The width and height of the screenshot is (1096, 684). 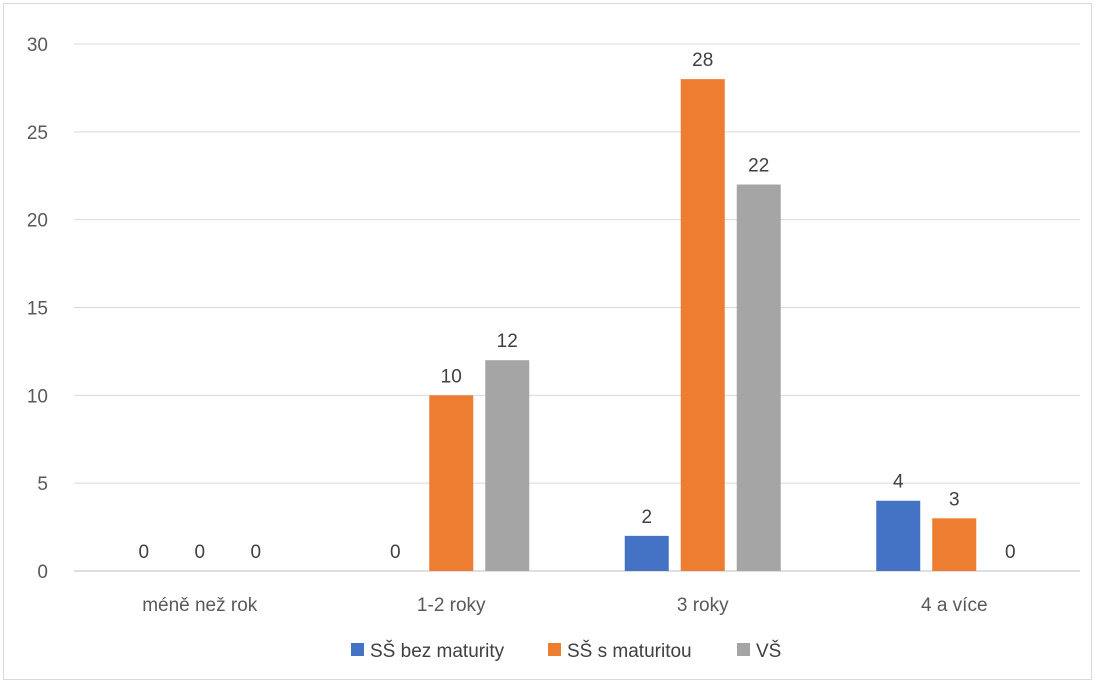 What do you see at coordinates (954, 605) in the screenshot?
I see `x-tick-label: 4 a více` at bounding box center [954, 605].